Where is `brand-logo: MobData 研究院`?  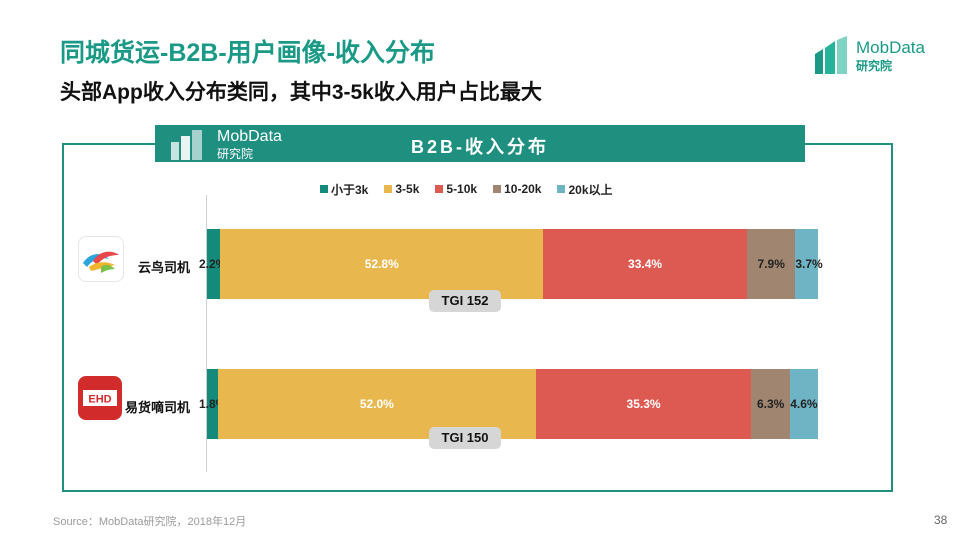 brand-logo: MobData 研究院 is located at coordinates (875, 56).